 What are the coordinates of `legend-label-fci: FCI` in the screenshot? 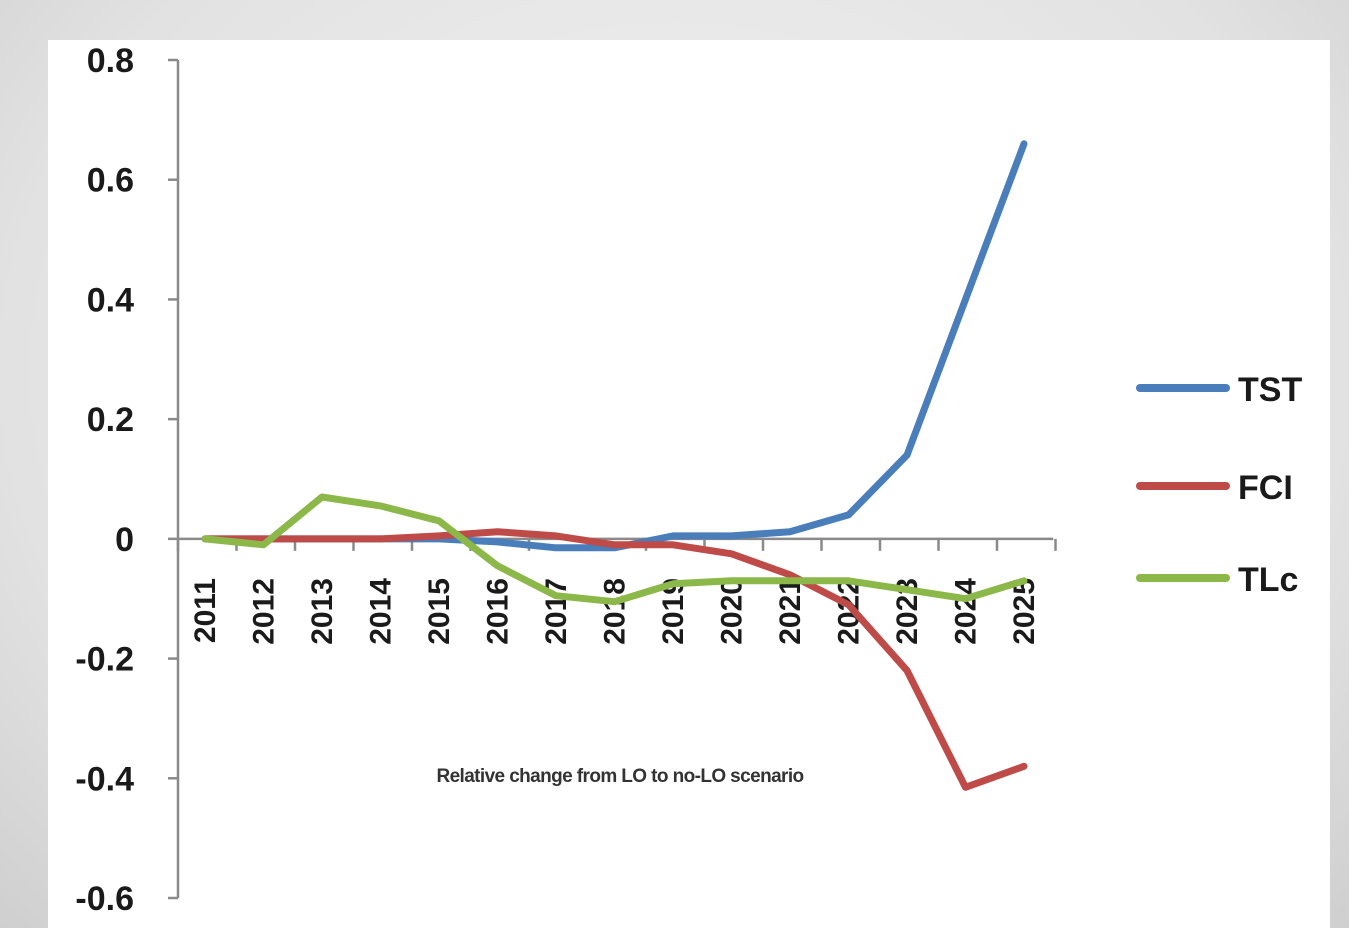 It's located at (1265, 488).